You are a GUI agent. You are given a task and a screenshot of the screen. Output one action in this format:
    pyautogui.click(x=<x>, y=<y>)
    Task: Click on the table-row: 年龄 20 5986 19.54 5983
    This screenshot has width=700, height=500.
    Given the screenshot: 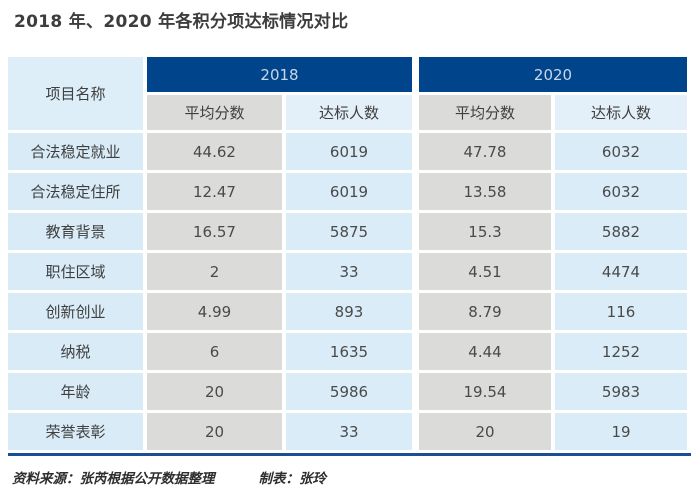 What is the action you would take?
    pyautogui.click(x=347, y=391)
    